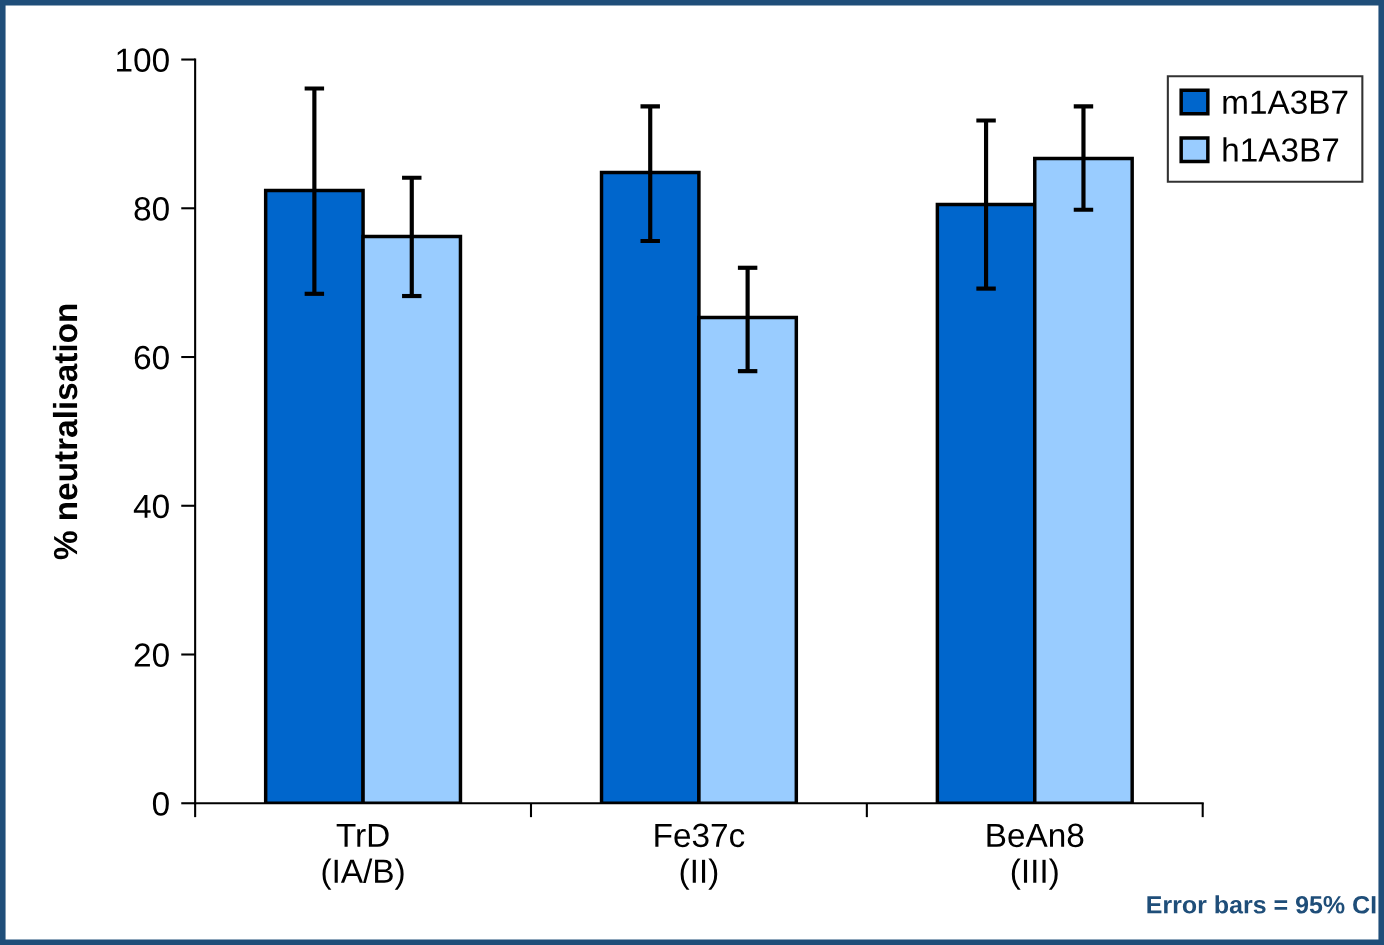 This screenshot has width=1384, height=945. I want to click on text: Error bars = 95% CI, so click(1261, 904).